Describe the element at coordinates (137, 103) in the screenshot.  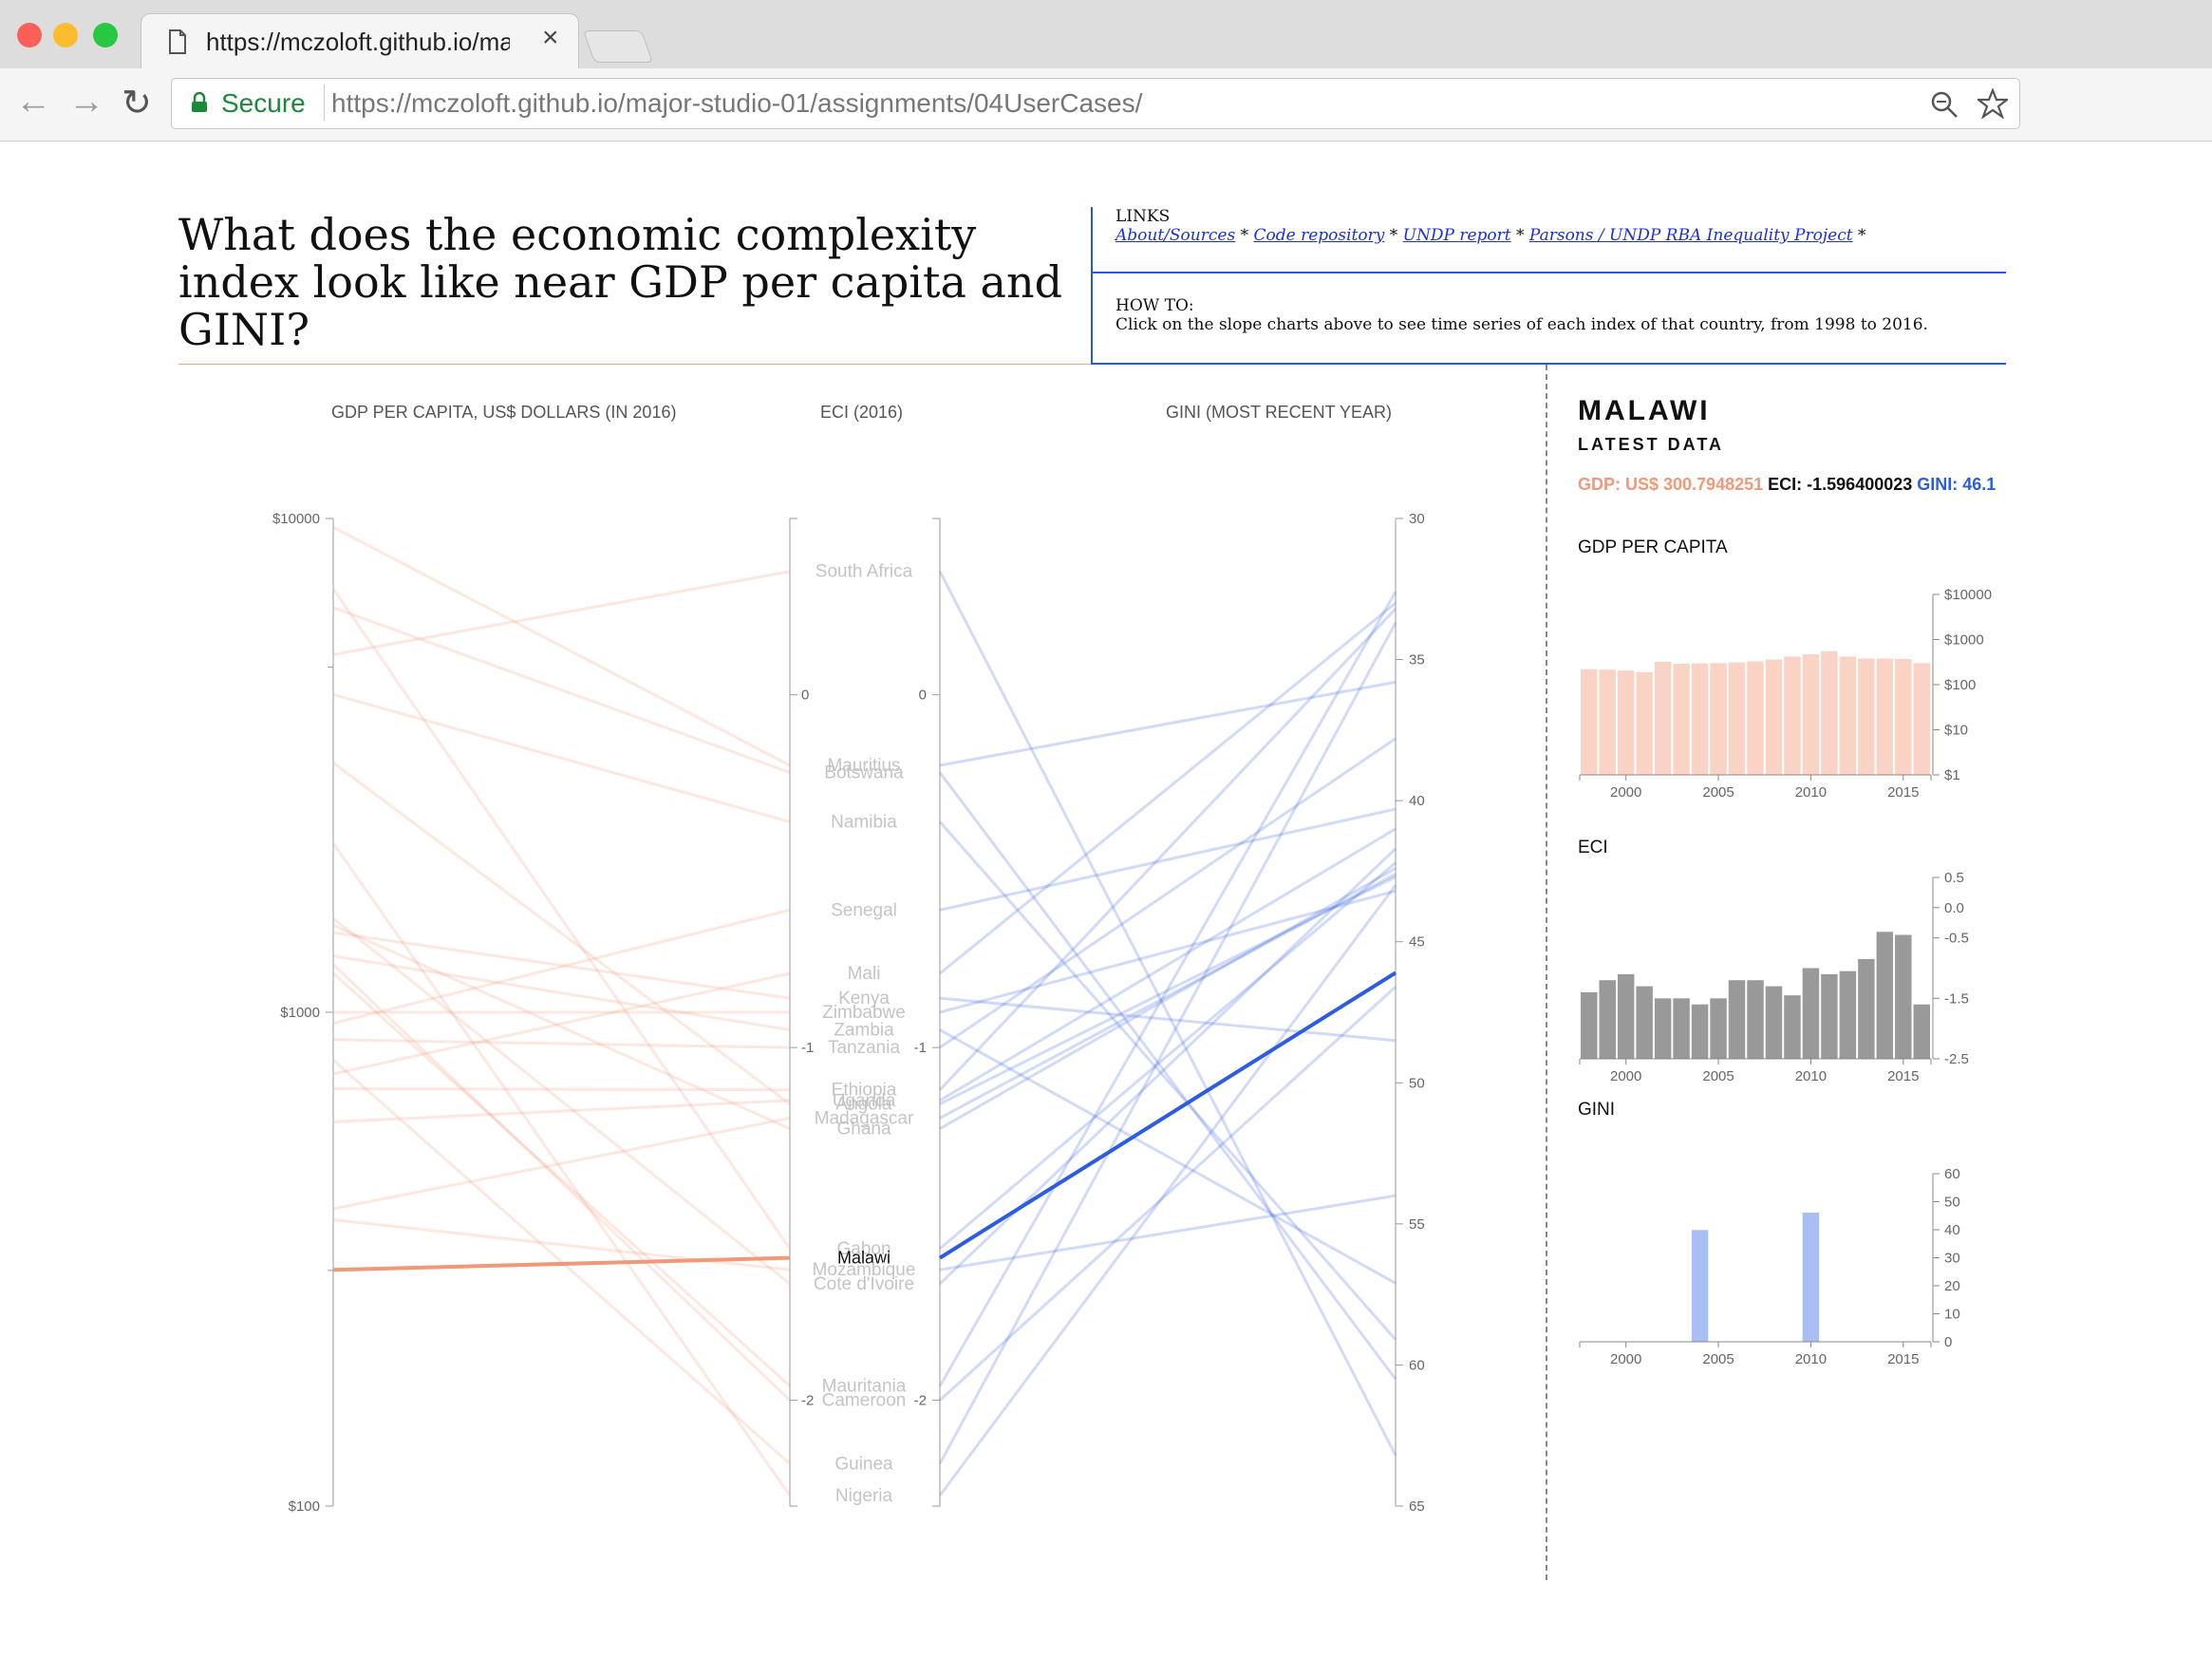
I see `reload-icon: ↻` at that location.